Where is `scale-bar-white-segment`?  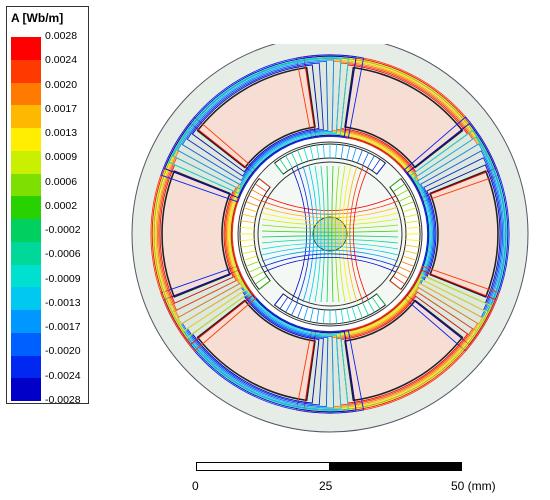
scale-bar-white-segment is located at coordinates (263, 466).